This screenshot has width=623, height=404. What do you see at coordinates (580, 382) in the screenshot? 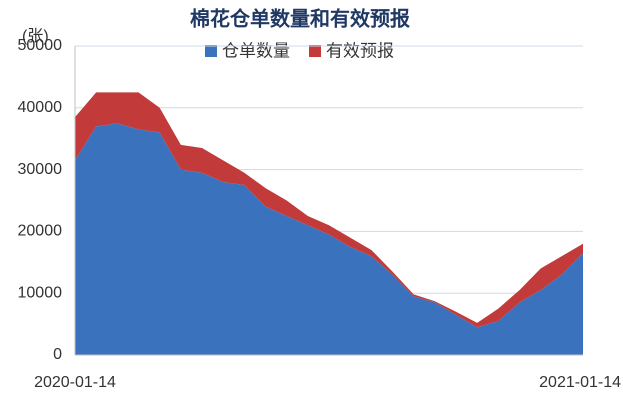
I see `x-tick-label: 2021-01-14` at bounding box center [580, 382].